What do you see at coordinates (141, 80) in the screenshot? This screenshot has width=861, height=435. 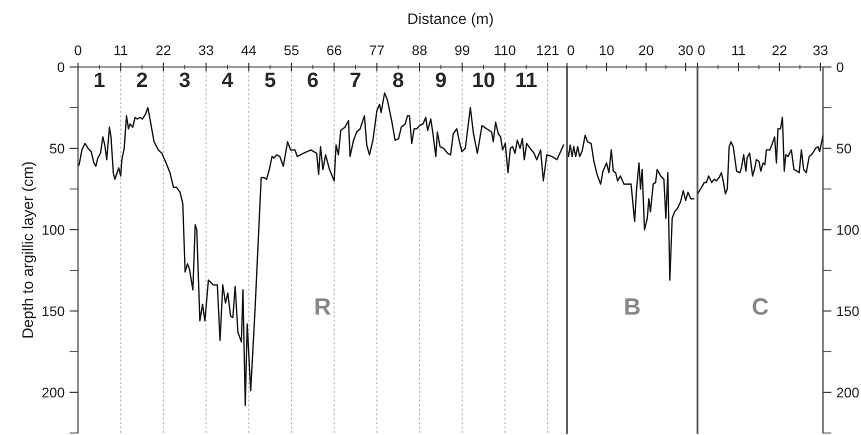 I see `annotation: 2` at bounding box center [141, 80].